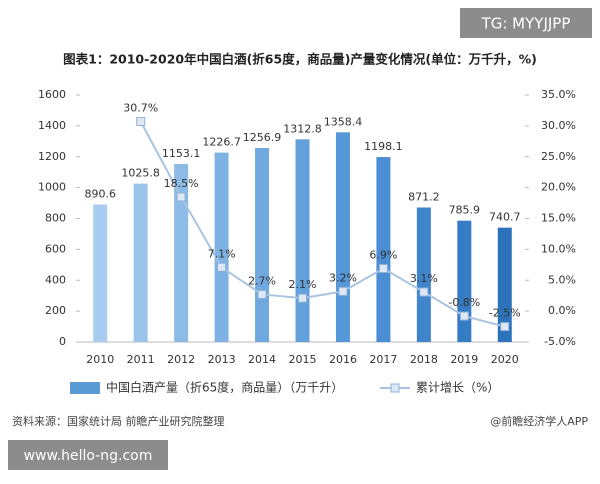 This screenshot has width=600, height=484. I want to click on x-tick-label: 2020, so click(505, 359).